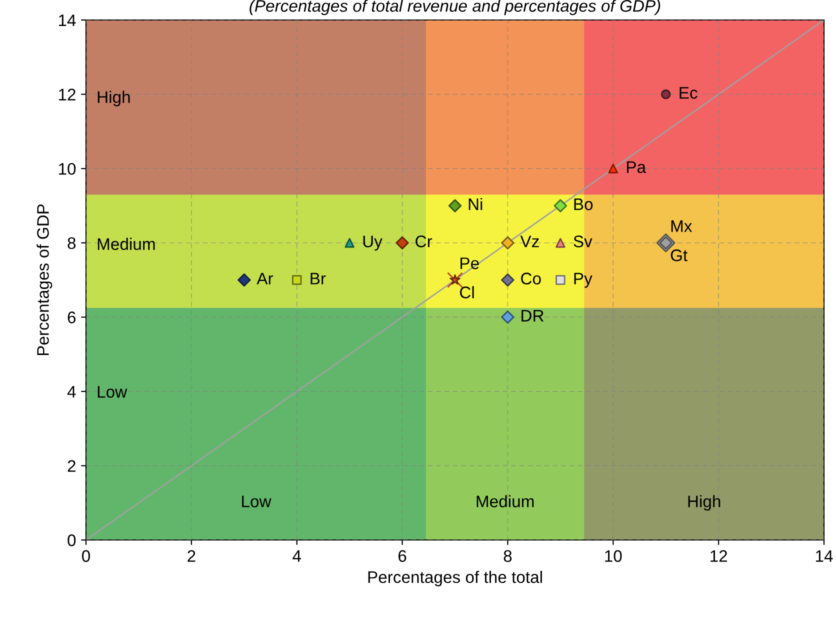 This screenshot has width=836, height=618. I want to click on y-tick-label: 0, so click(72, 540).